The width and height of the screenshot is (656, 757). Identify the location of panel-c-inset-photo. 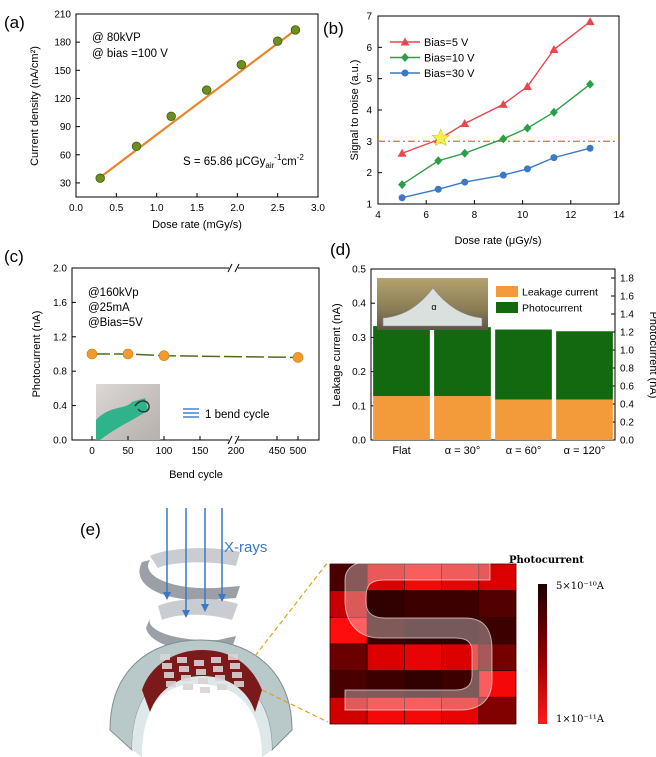
(128, 412).